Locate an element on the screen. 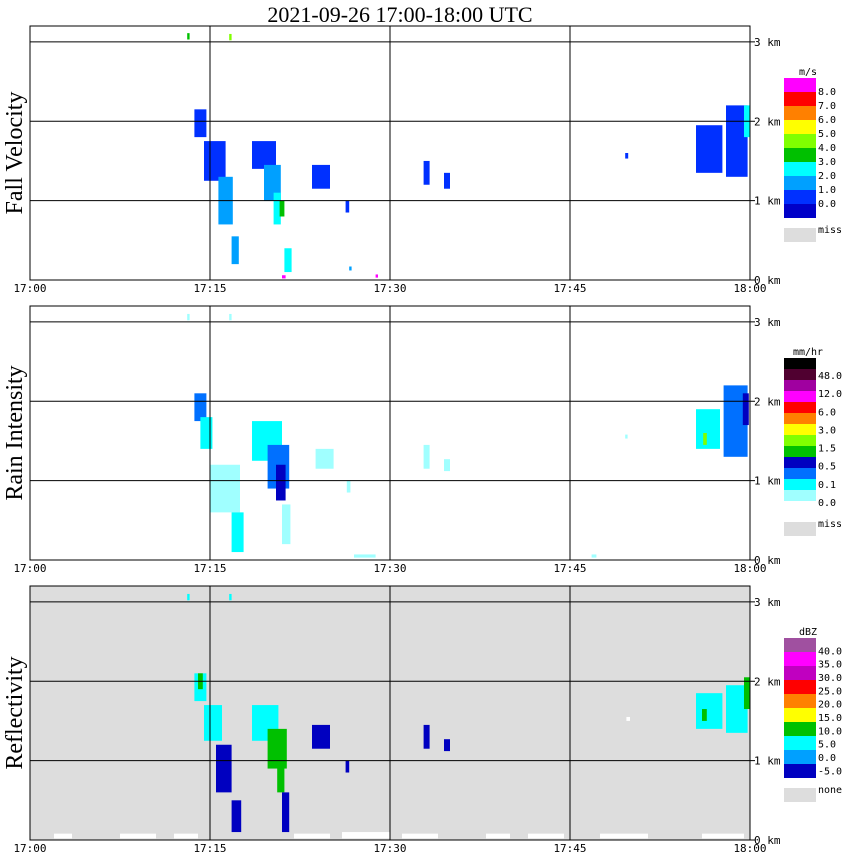 This screenshot has width=850, height=868. legend-label: 2.0 is located at coordinates (827, 176).